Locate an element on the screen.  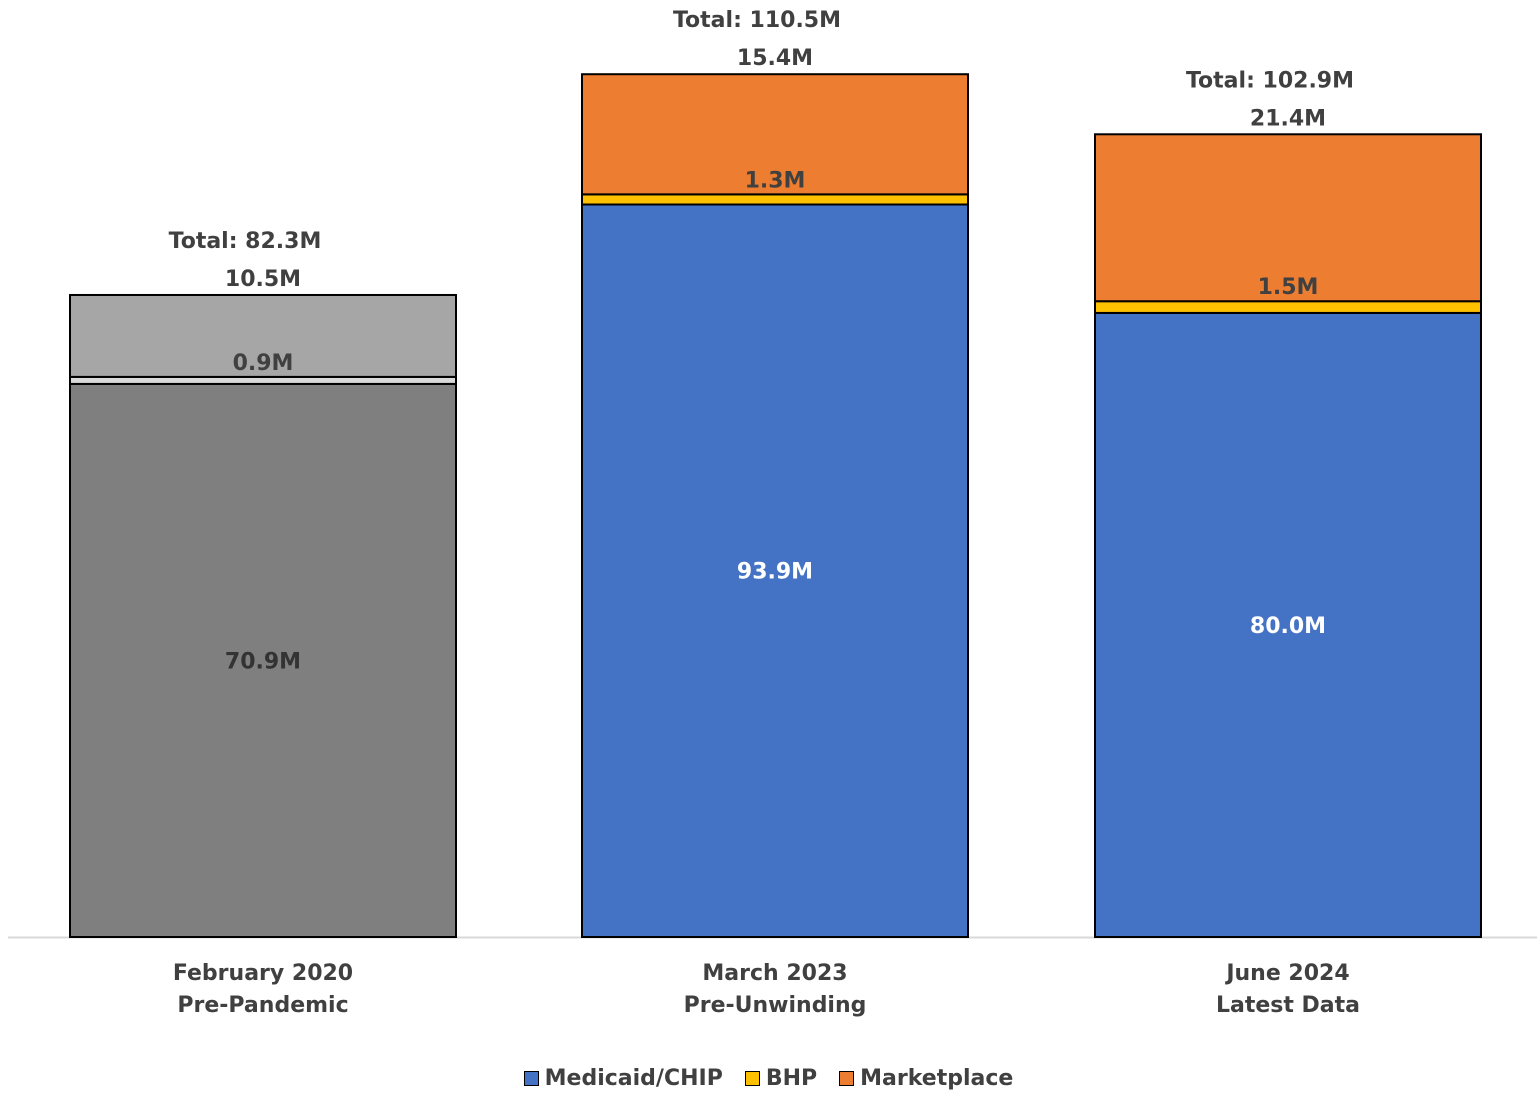
category-label-1: March 2023 is located at coordinates (774, 973).